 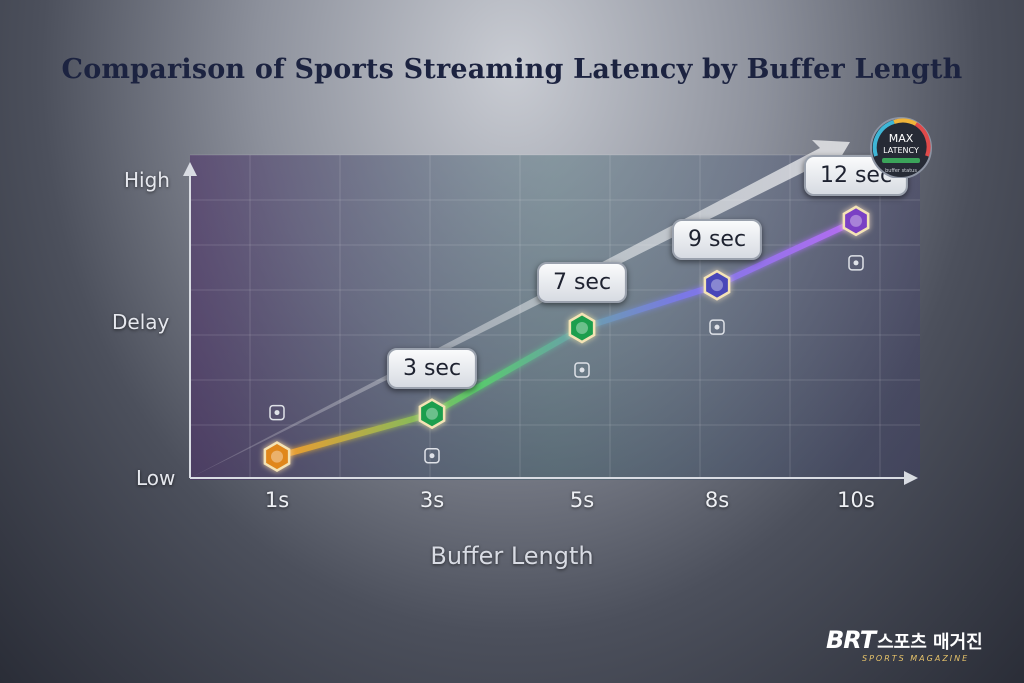 What do you see at coordinates (717, 500) in the screenshot?
I see `x-tick-8s: 8s` at bounding box center [717, 500].